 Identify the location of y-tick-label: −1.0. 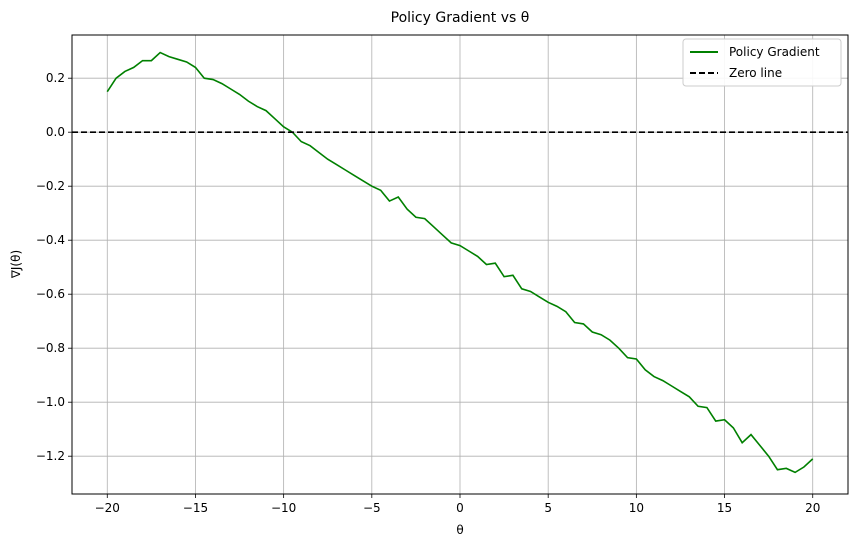
(50, 402).